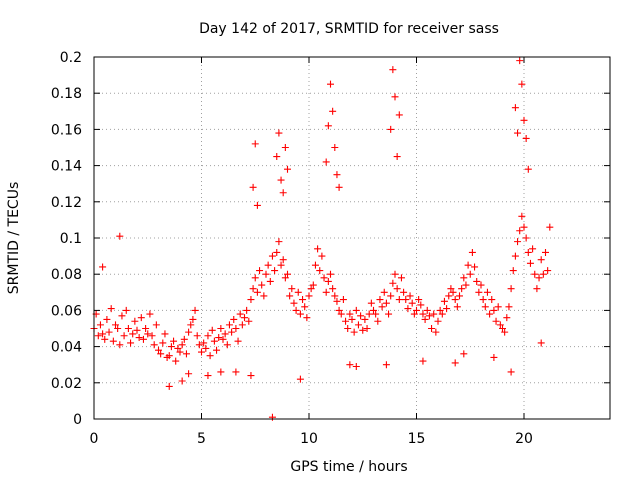 The width and height of the screenshot is (640, 480). What do you see at coordinates (14, 238) in the screenshot?
I see `y-axis-label: SRMTID / TECUs` at bounding box center [14, 238].